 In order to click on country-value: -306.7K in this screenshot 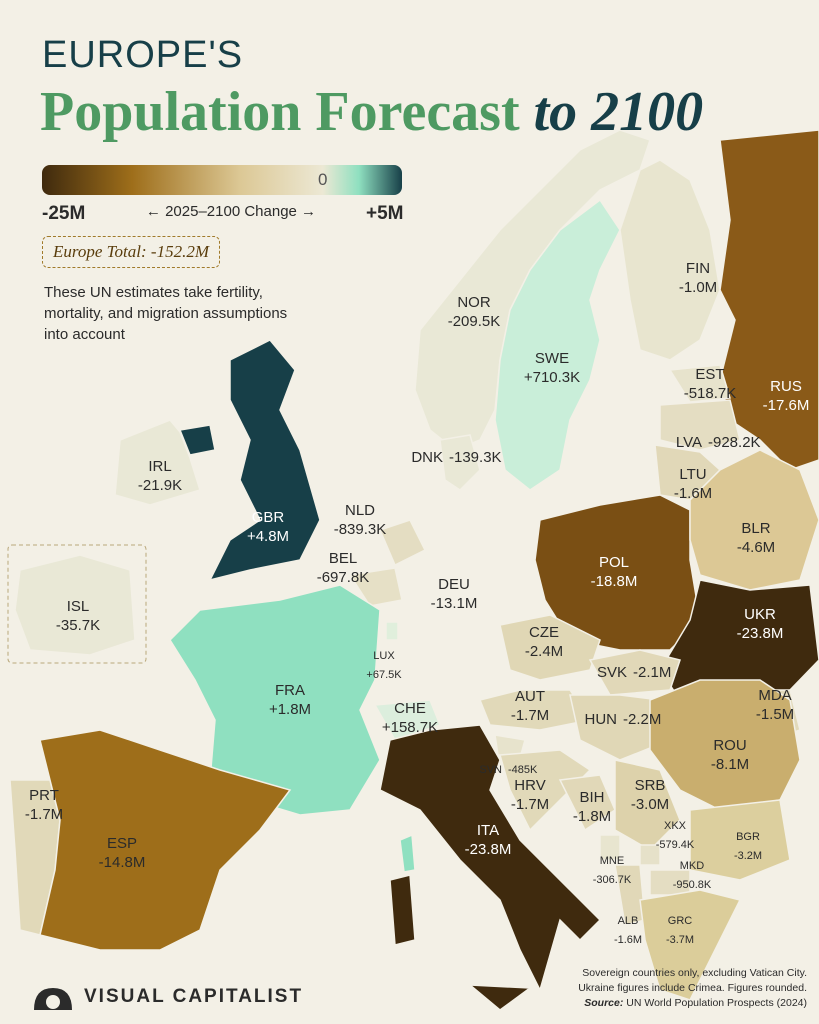, I will do `click(612, 880)`.